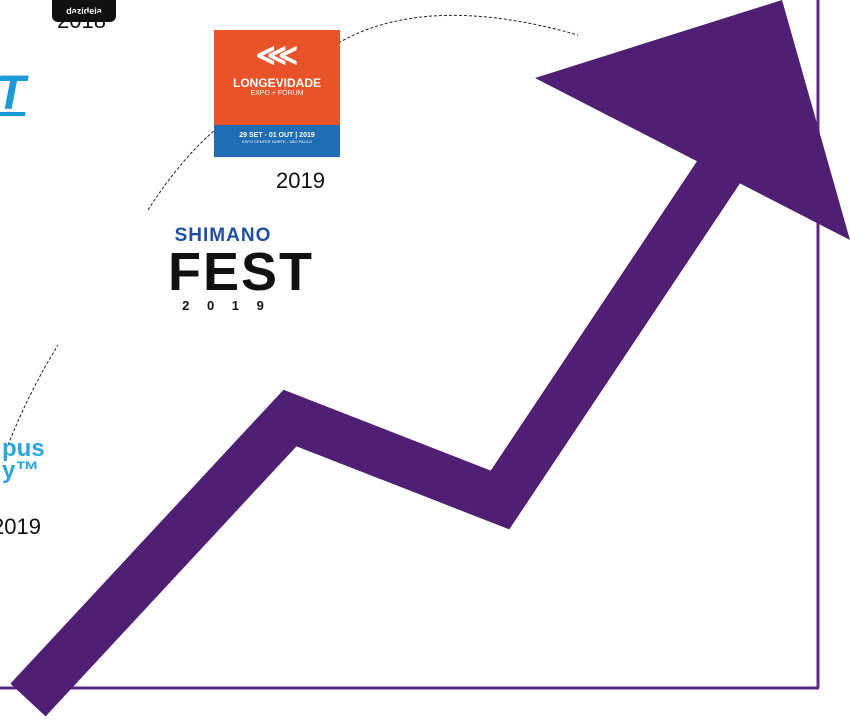 The width and height of the screenshot is (850, 720). I want to click on partial-logo: pus y™, so click(23, 459).